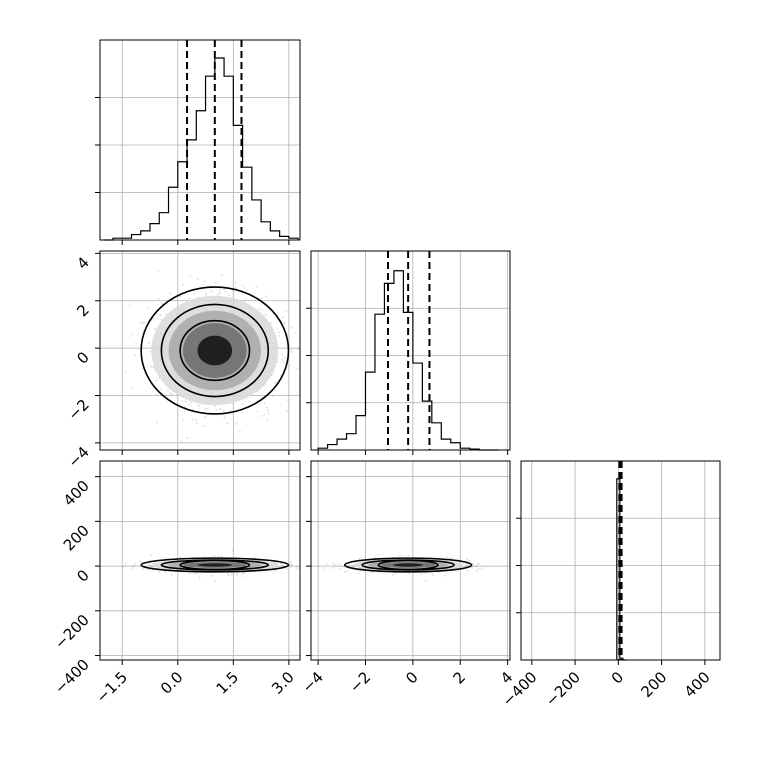 This screenshot has width=760, height=760. Describe the element at coordinates (82, 310) in the screenshot. I see `yleft-tick-label-3: 2` at that location.